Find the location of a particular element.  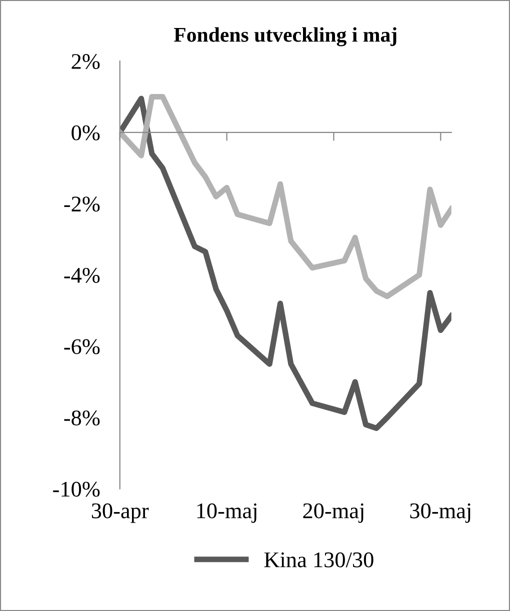

y-tick-label: -4% is located at coordinates (82, 275).